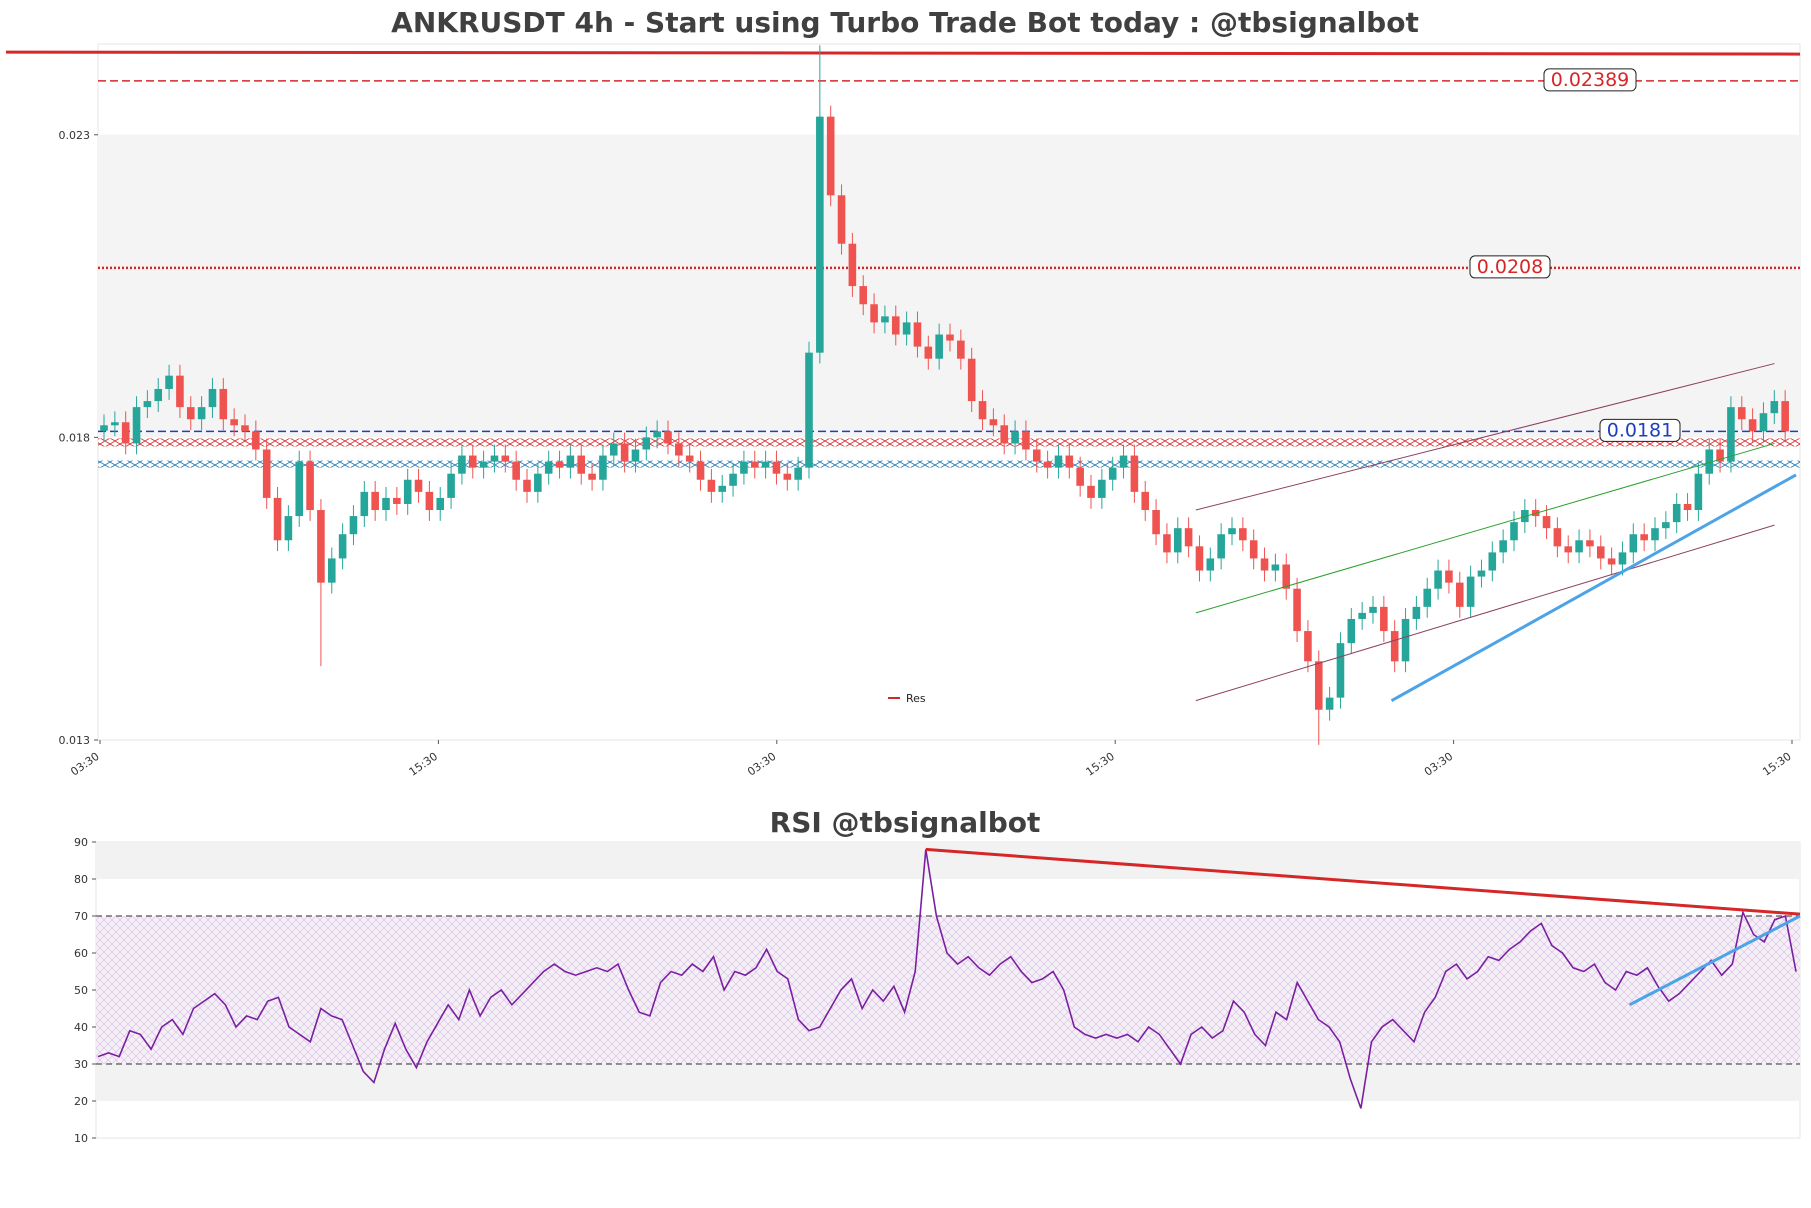 The image size is (1811, 1208). Describe the element at coordinates (81, 916) in the screenshot. I see `rsi-y-tick-label: 70` at that location.